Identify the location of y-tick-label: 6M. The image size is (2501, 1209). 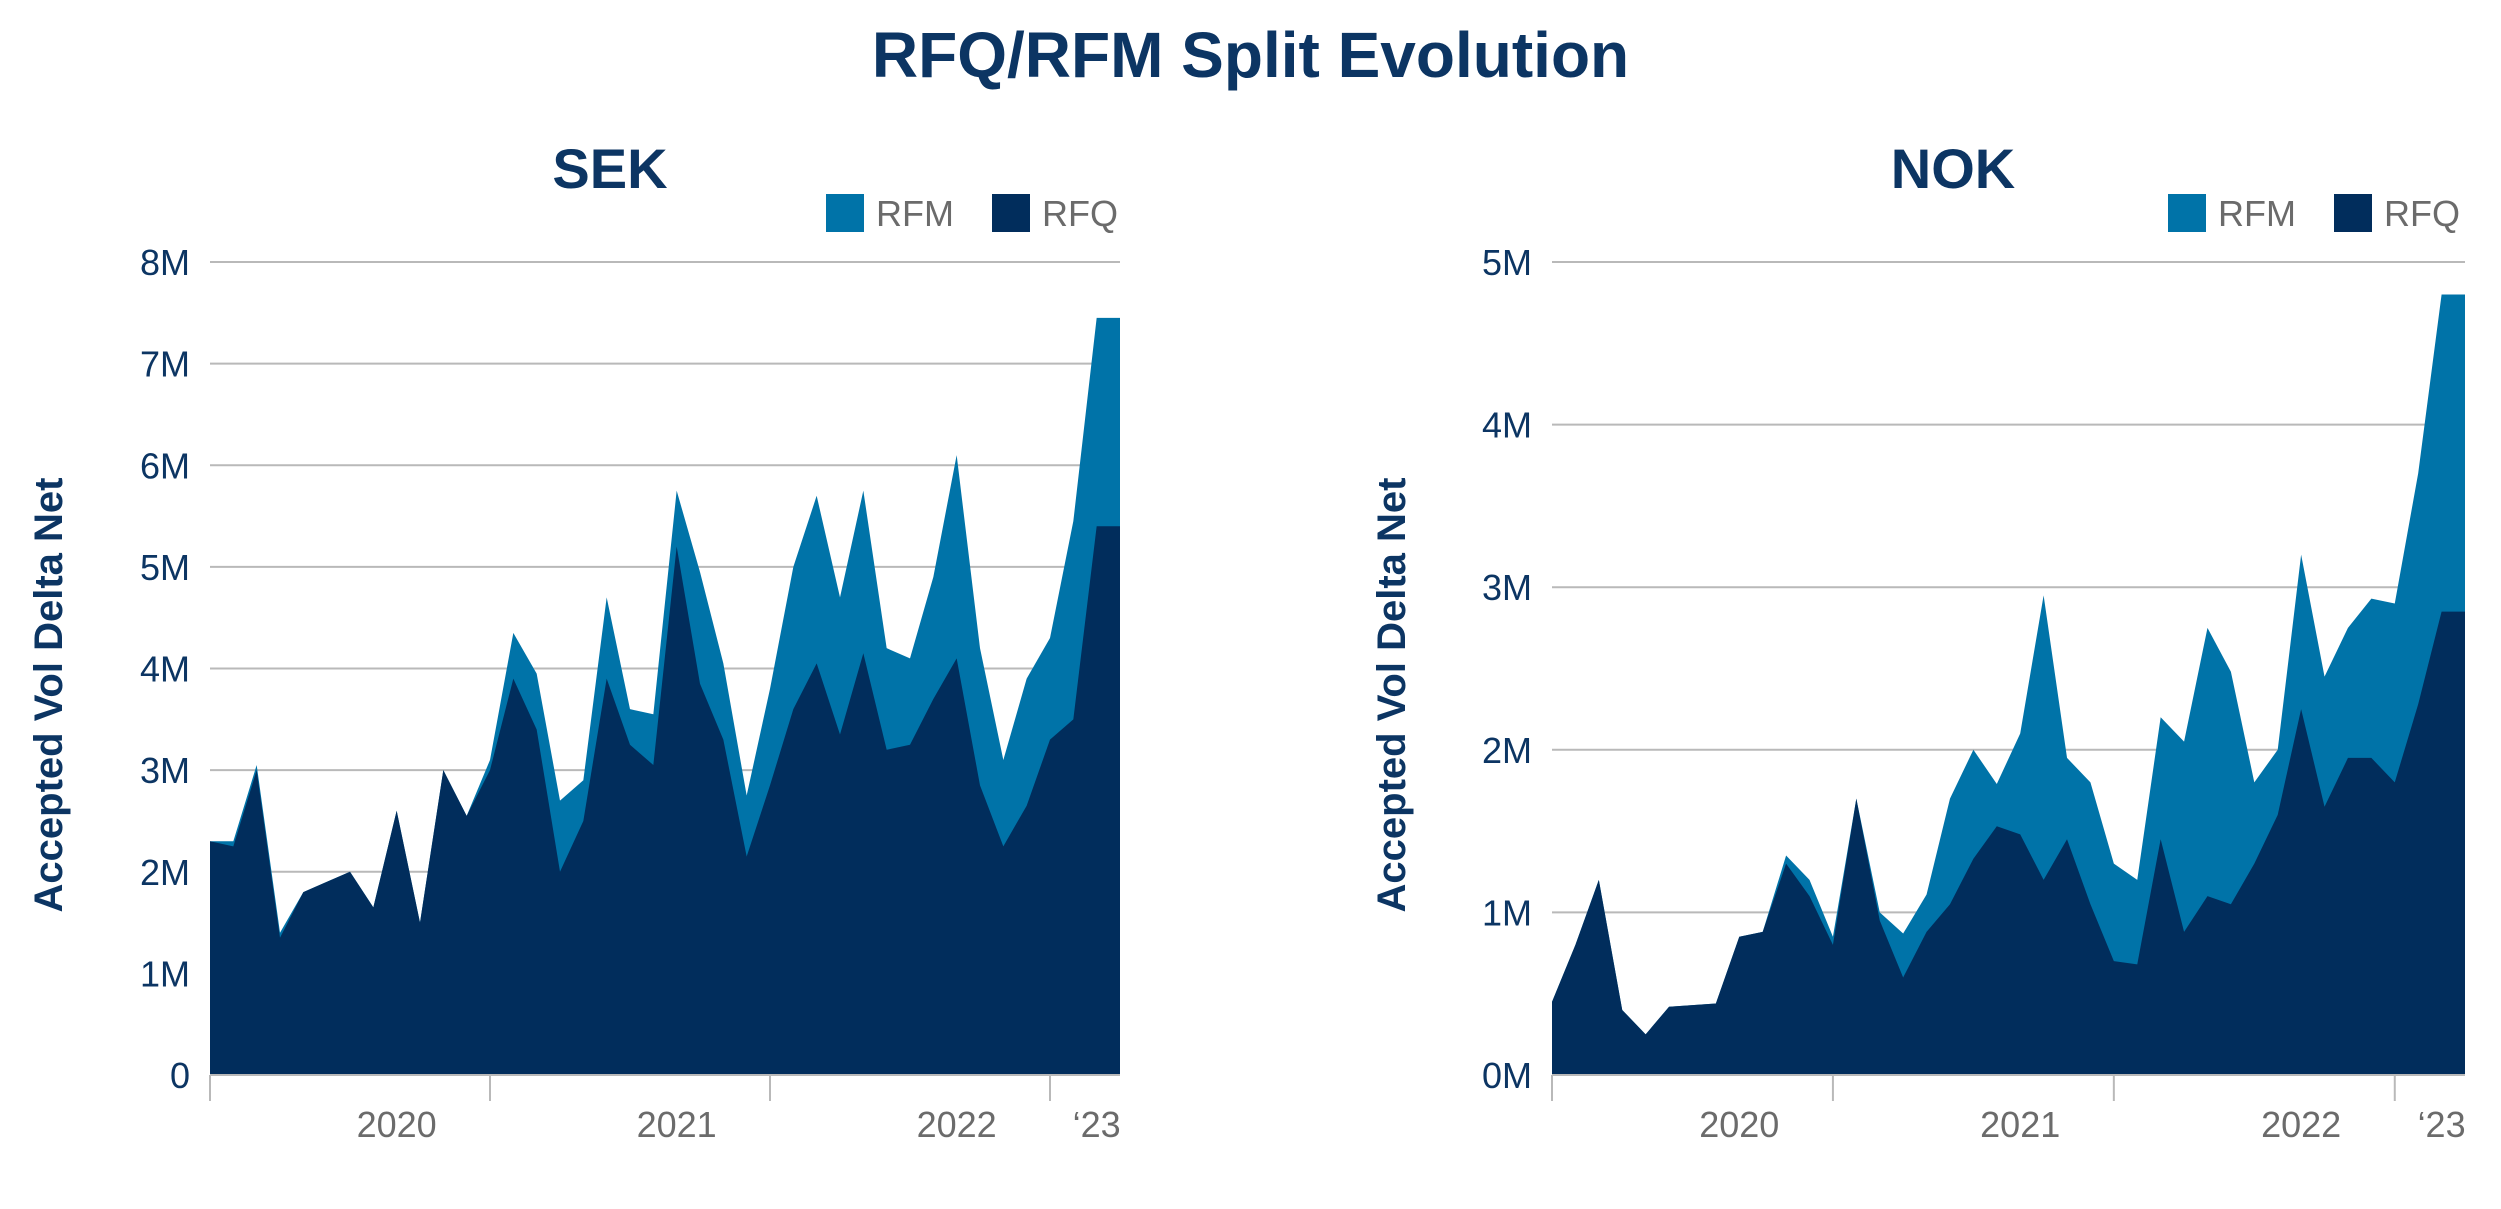
(165, 465).